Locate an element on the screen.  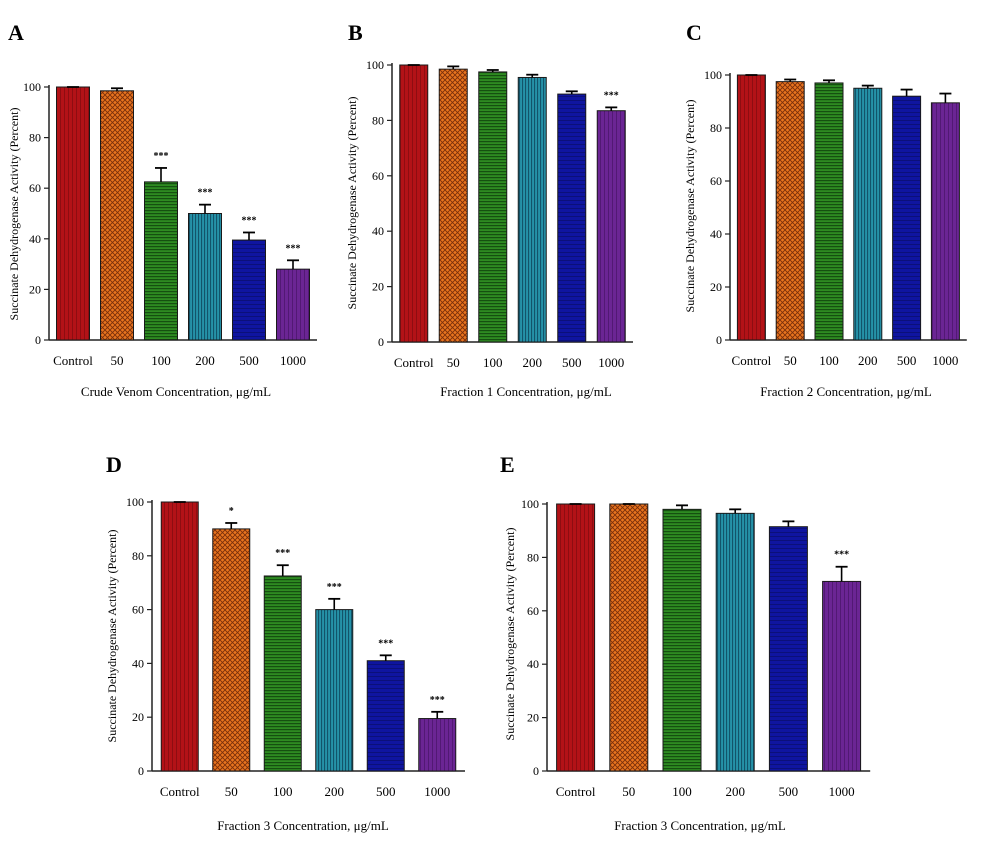
panel-a-xlabel: Crude Venom Concentration, μg/mL is located at coordinates (176, 391).